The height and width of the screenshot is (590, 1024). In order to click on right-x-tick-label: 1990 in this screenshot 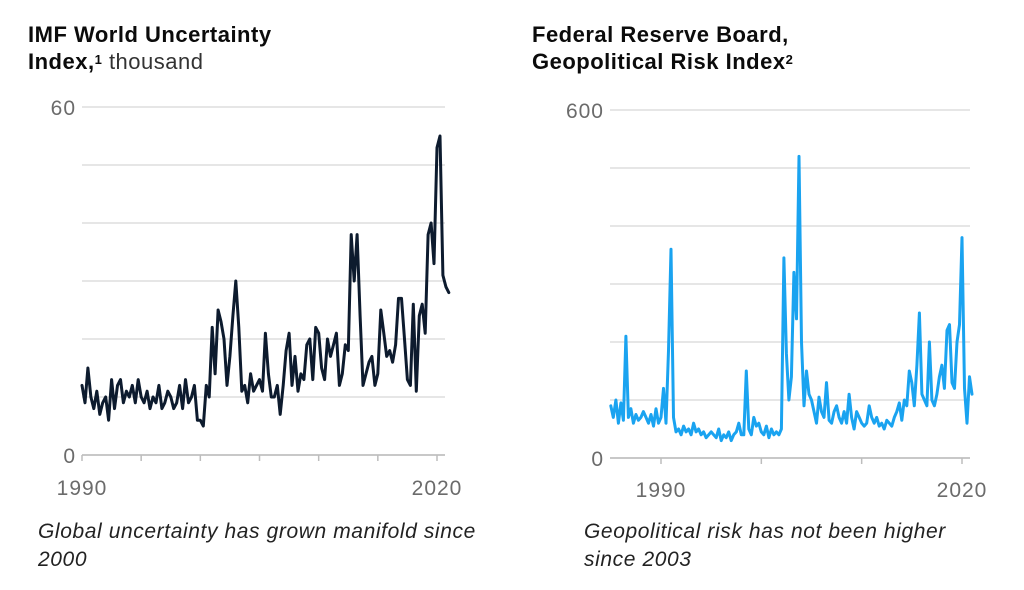, I will do `click(661, 490)`.